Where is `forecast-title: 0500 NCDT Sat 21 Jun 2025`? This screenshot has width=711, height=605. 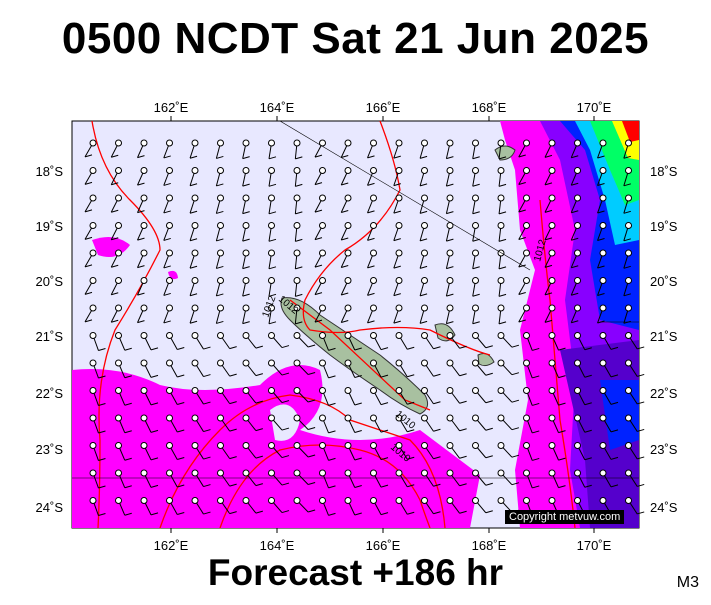
forecast-title: 0500 NCDT Sat 21 Jun 2025 is located at coordinates (355, 38).